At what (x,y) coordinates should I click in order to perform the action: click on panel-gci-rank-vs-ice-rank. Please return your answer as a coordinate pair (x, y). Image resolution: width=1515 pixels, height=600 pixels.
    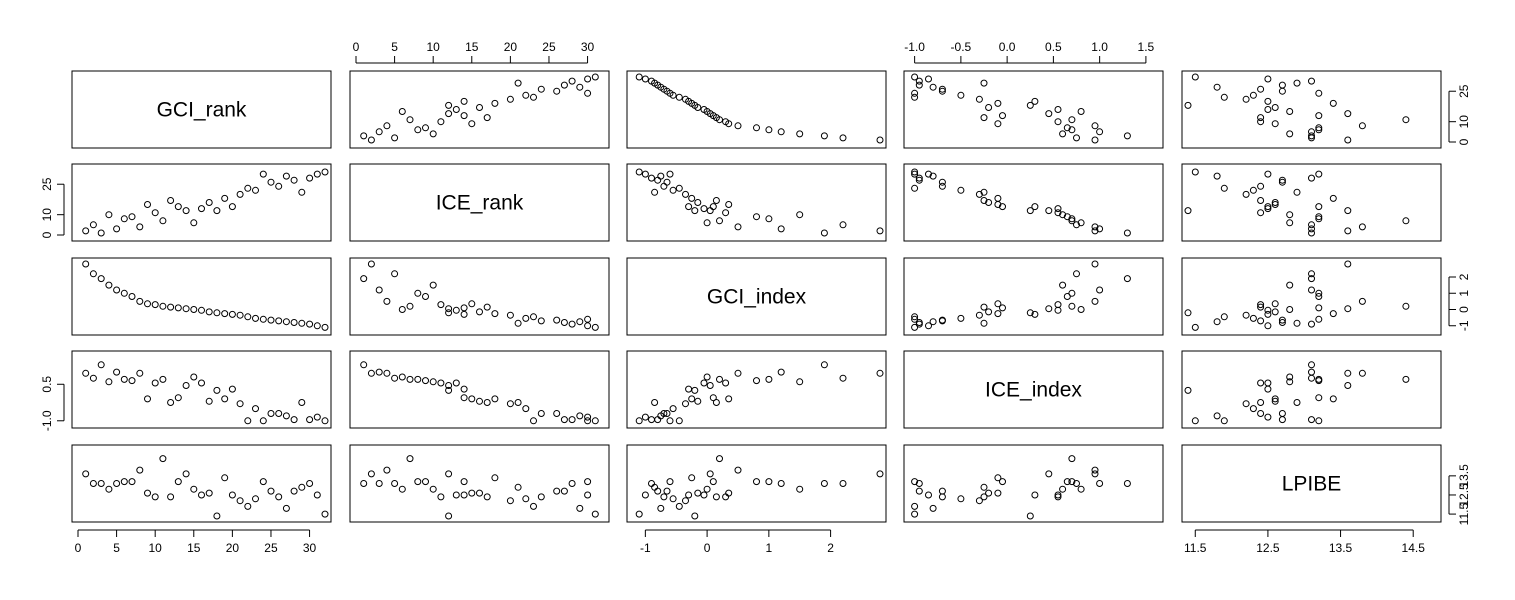
    Looking at the image, I should click on (479, 109).